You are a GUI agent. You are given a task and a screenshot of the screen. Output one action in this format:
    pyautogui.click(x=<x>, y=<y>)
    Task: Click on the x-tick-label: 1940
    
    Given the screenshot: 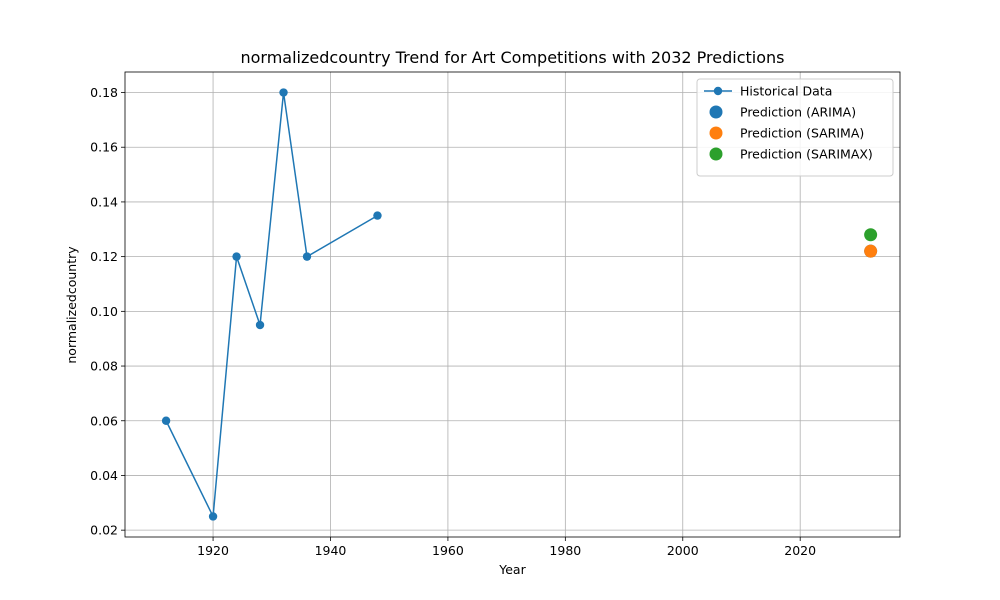 What is the action you would take?
    pyautogui.click(x=331, y=550)
    